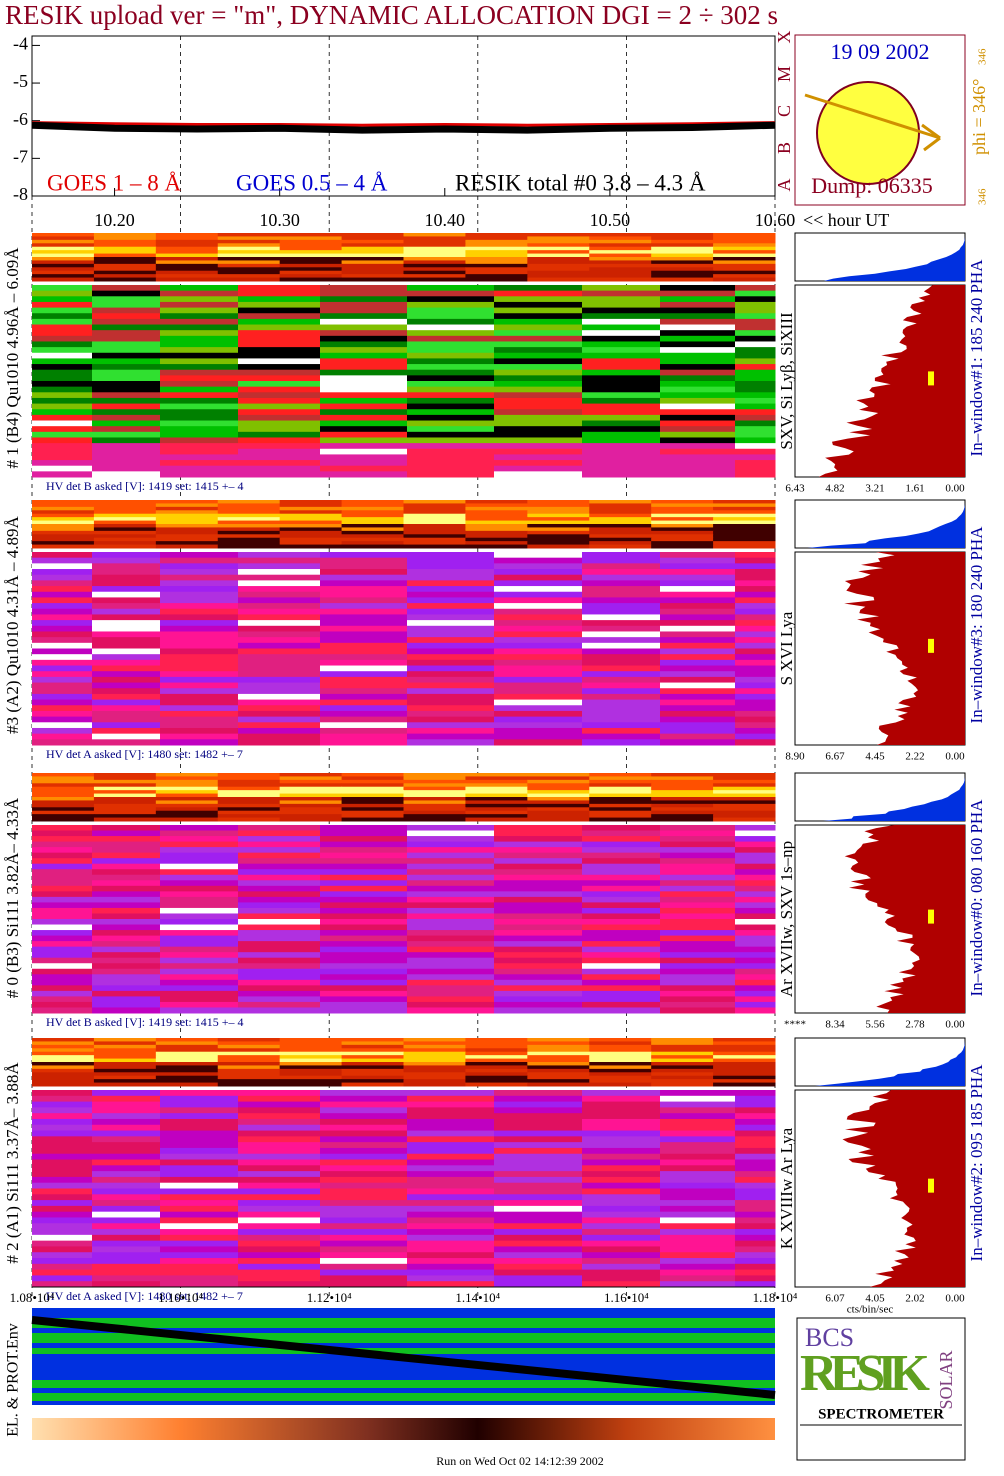 This screenshot has width=1004, height=1476. Describe the element at coordinates (904, 919) in the screenshot. I see `hist-main` at that location.